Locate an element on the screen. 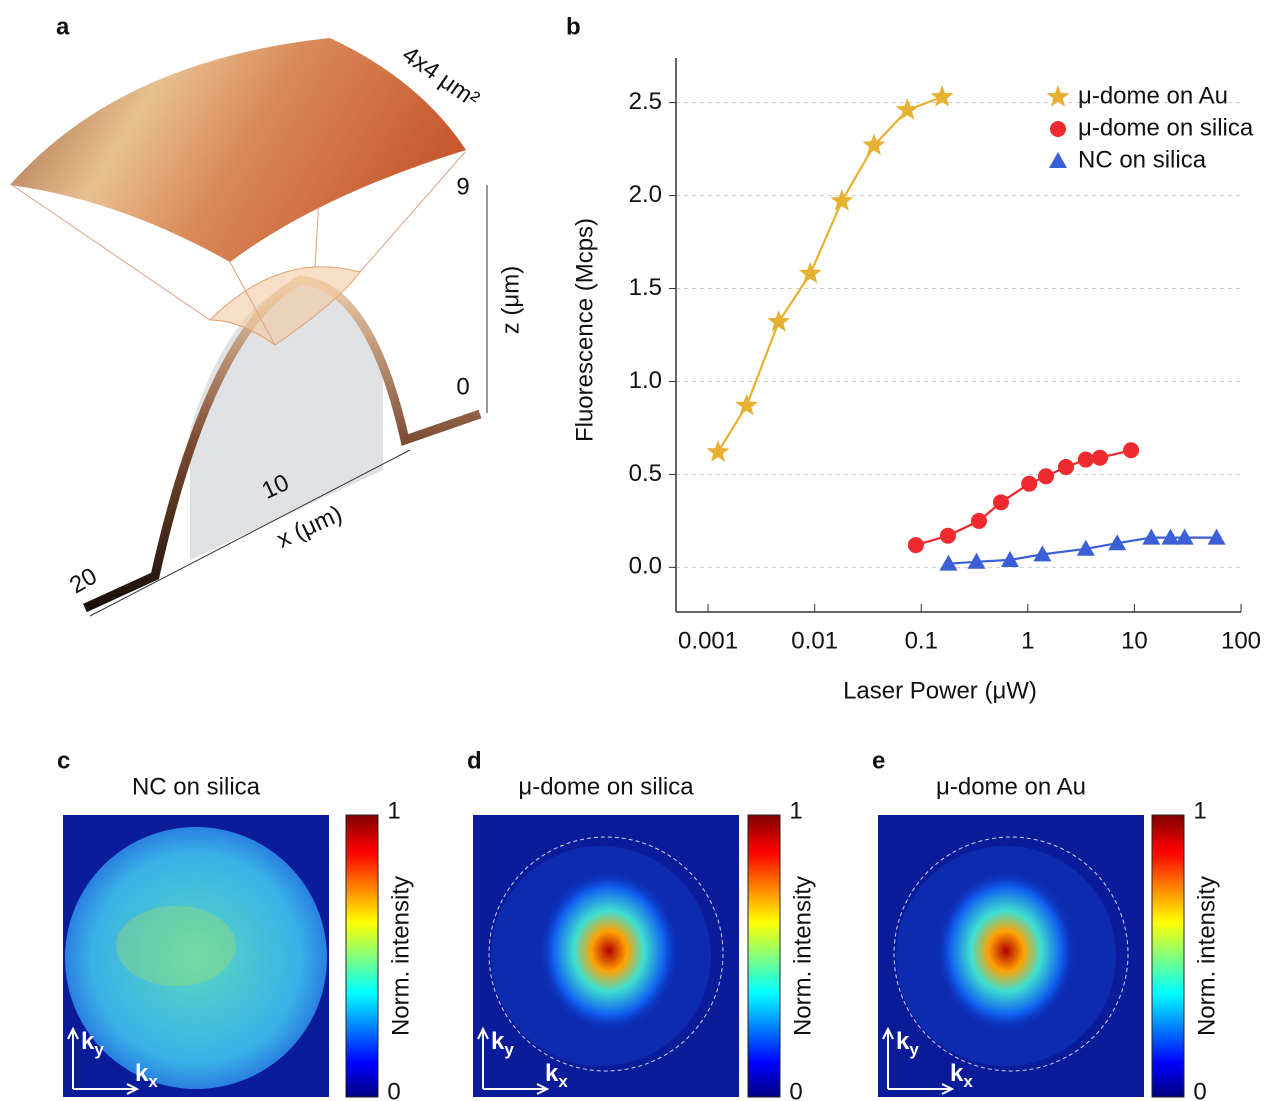 This screenshot has width=1287, height=1101. x-tick-label: 0.01 is located at coordinates (814, 640).